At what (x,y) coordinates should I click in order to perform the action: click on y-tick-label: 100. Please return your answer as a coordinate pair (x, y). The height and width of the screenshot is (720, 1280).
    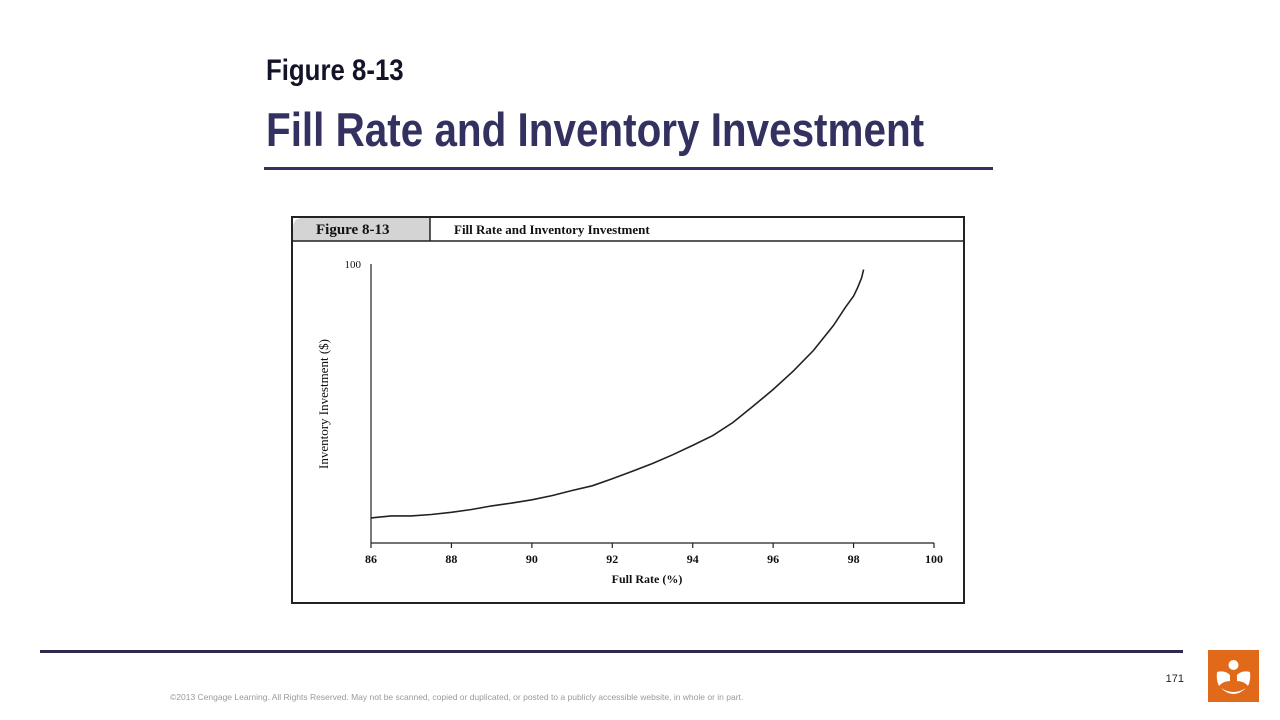
    Looking at the image, I should click on (353, 265).